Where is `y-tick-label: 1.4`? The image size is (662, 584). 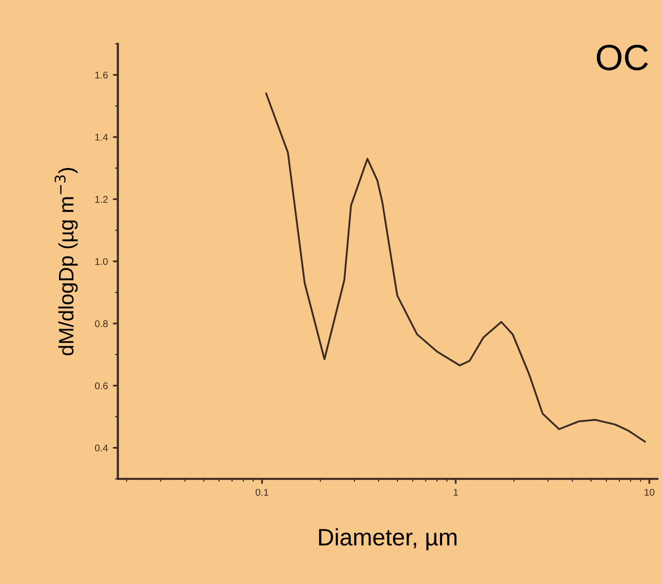
y-tick-label: 1.4 is located at coordinates (101, 137).